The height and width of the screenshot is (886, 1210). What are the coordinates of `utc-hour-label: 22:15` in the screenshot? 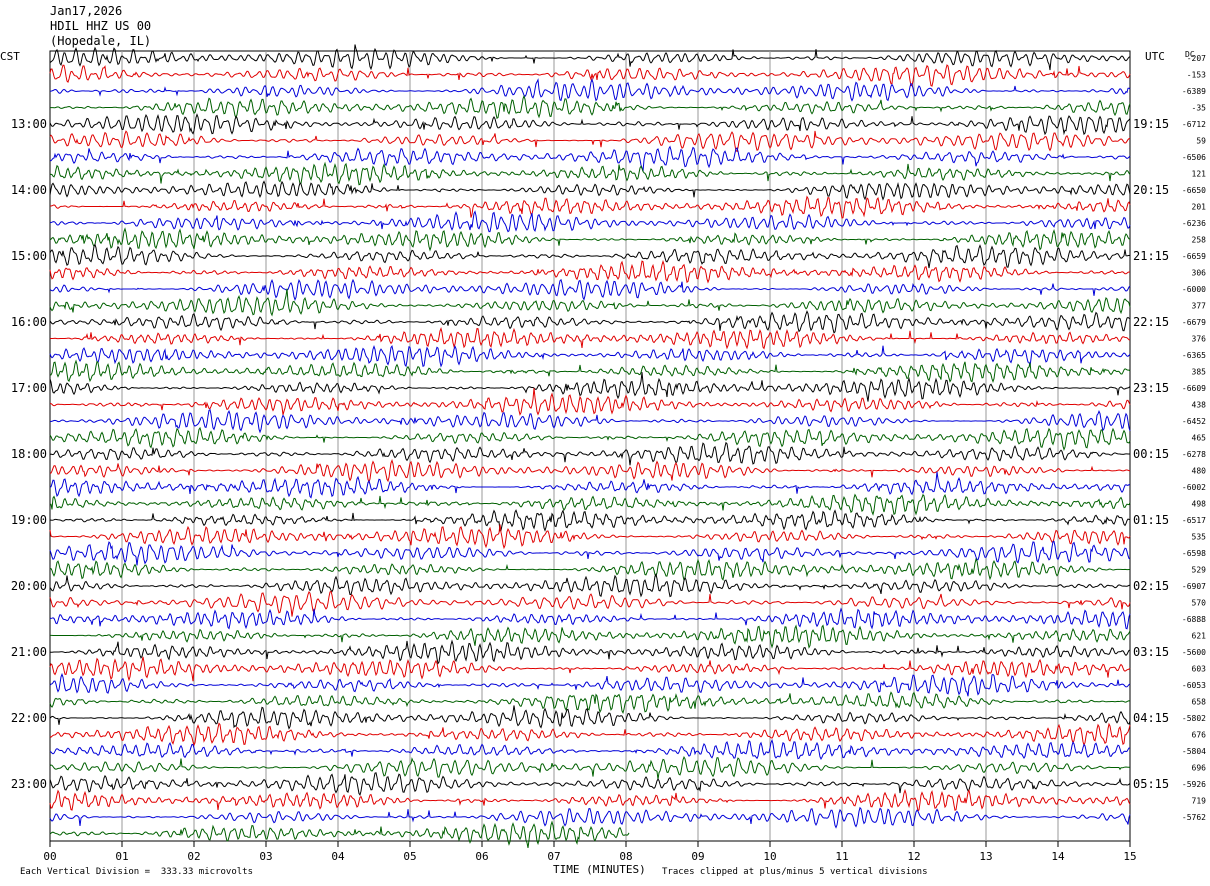 It's located at (1151, 322).